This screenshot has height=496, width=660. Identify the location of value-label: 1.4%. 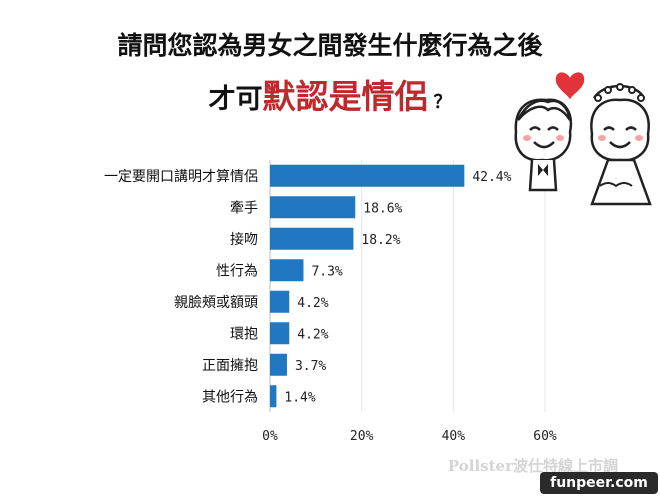
(299, 397).